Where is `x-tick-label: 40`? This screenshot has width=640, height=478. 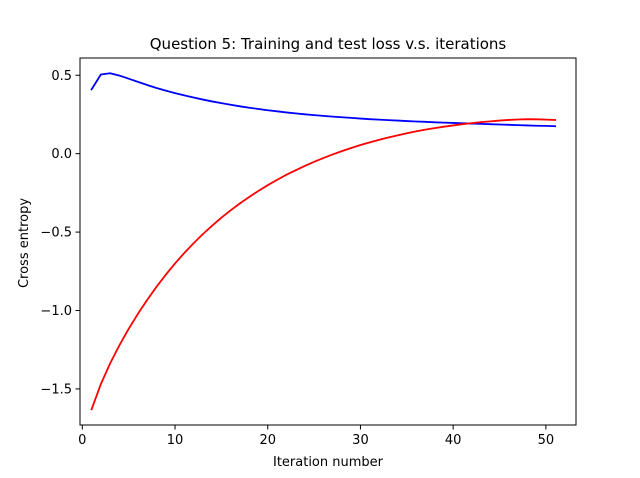
x-tick-label: 40 is located at coordinates (453, 440).